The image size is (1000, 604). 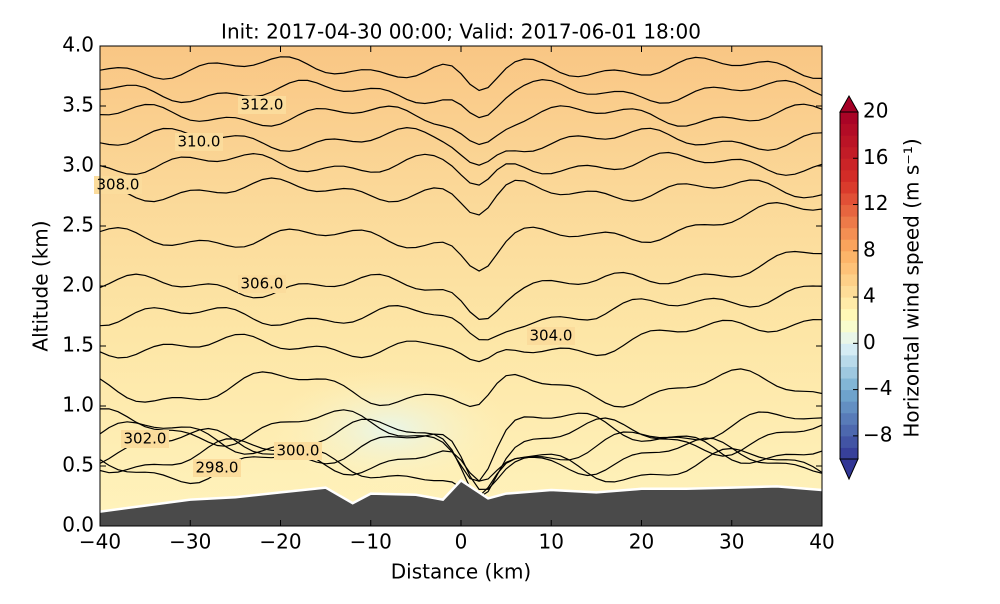 What do you see at coordinates (78, 525) in the screenshot?
I see `y-tick-label: 0.0` at bounding box center [78, 525].